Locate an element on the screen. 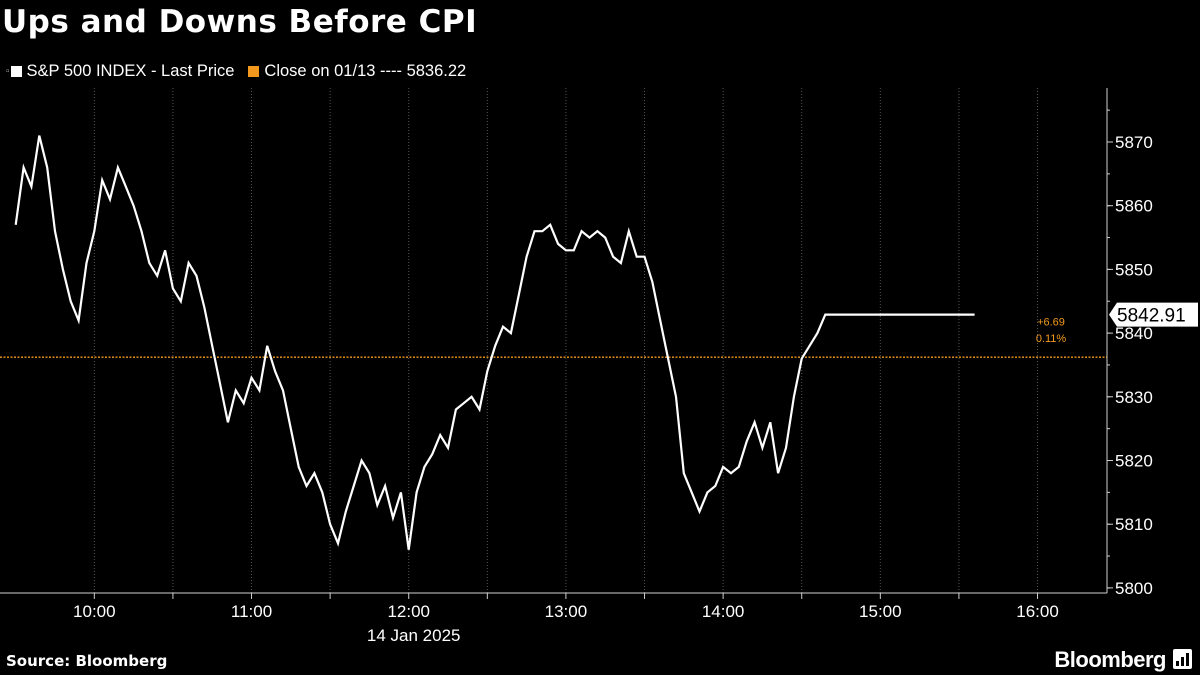 The width and height of the screenshot is (1200, 675). y-tick-label: 5810 is located at coordinates (1134, 524).